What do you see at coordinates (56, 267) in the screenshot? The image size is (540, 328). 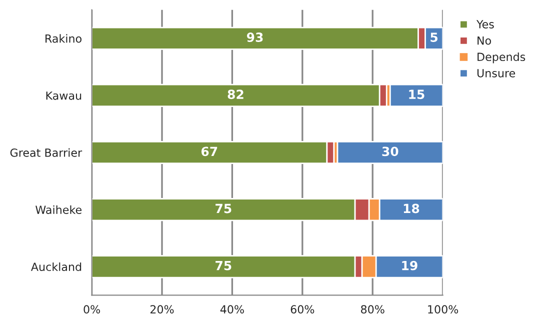 I see `y-tick-label: Auckland` at bounding box center [56, 267].